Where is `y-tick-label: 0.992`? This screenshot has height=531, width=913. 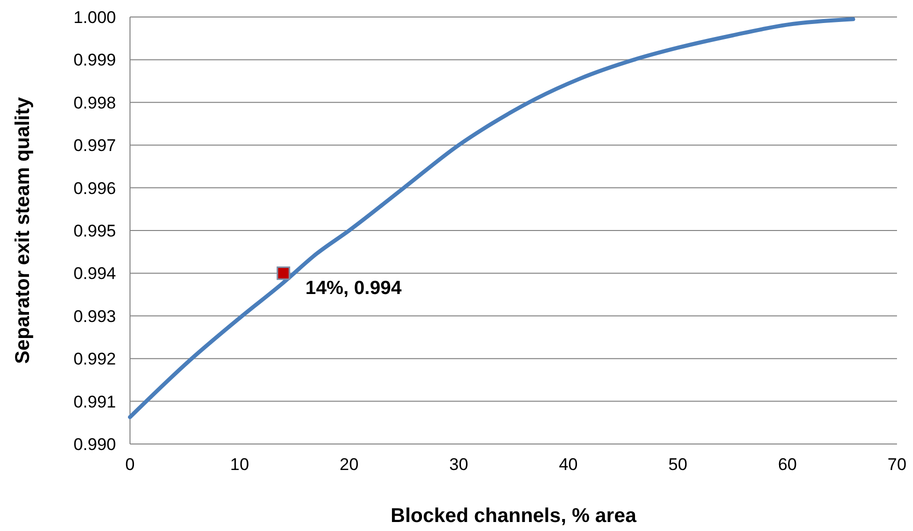
y-tick-label: 0.992 is located at coordinates (94, 359).